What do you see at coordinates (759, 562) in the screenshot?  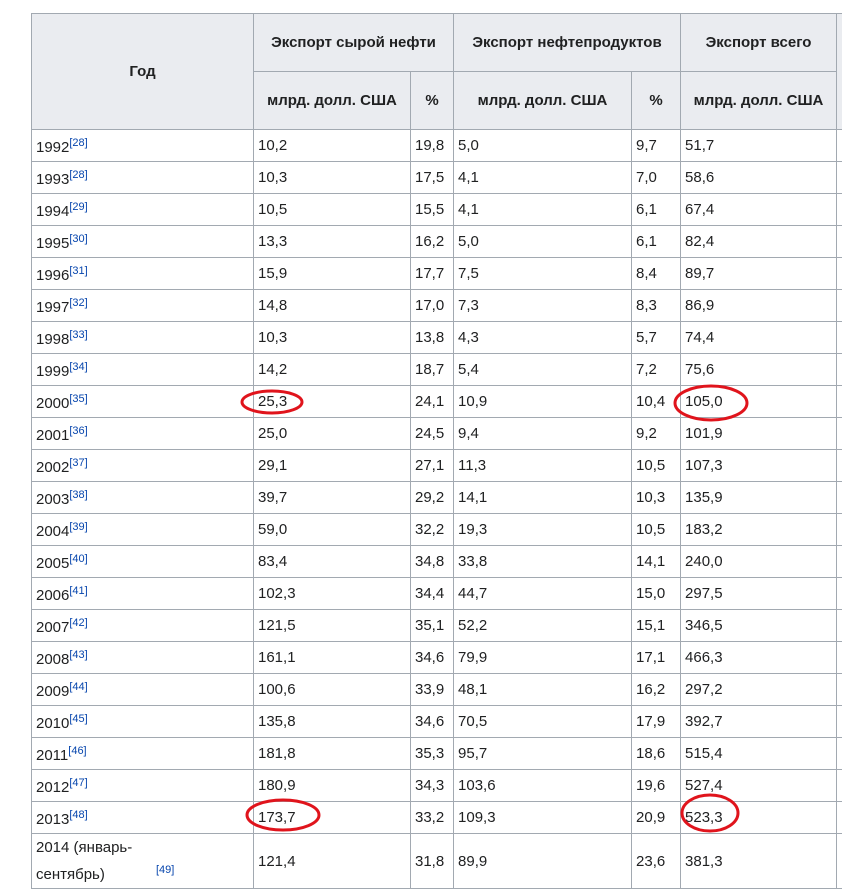 I see `total-value: 240,0` at bounding box center [759, 562].